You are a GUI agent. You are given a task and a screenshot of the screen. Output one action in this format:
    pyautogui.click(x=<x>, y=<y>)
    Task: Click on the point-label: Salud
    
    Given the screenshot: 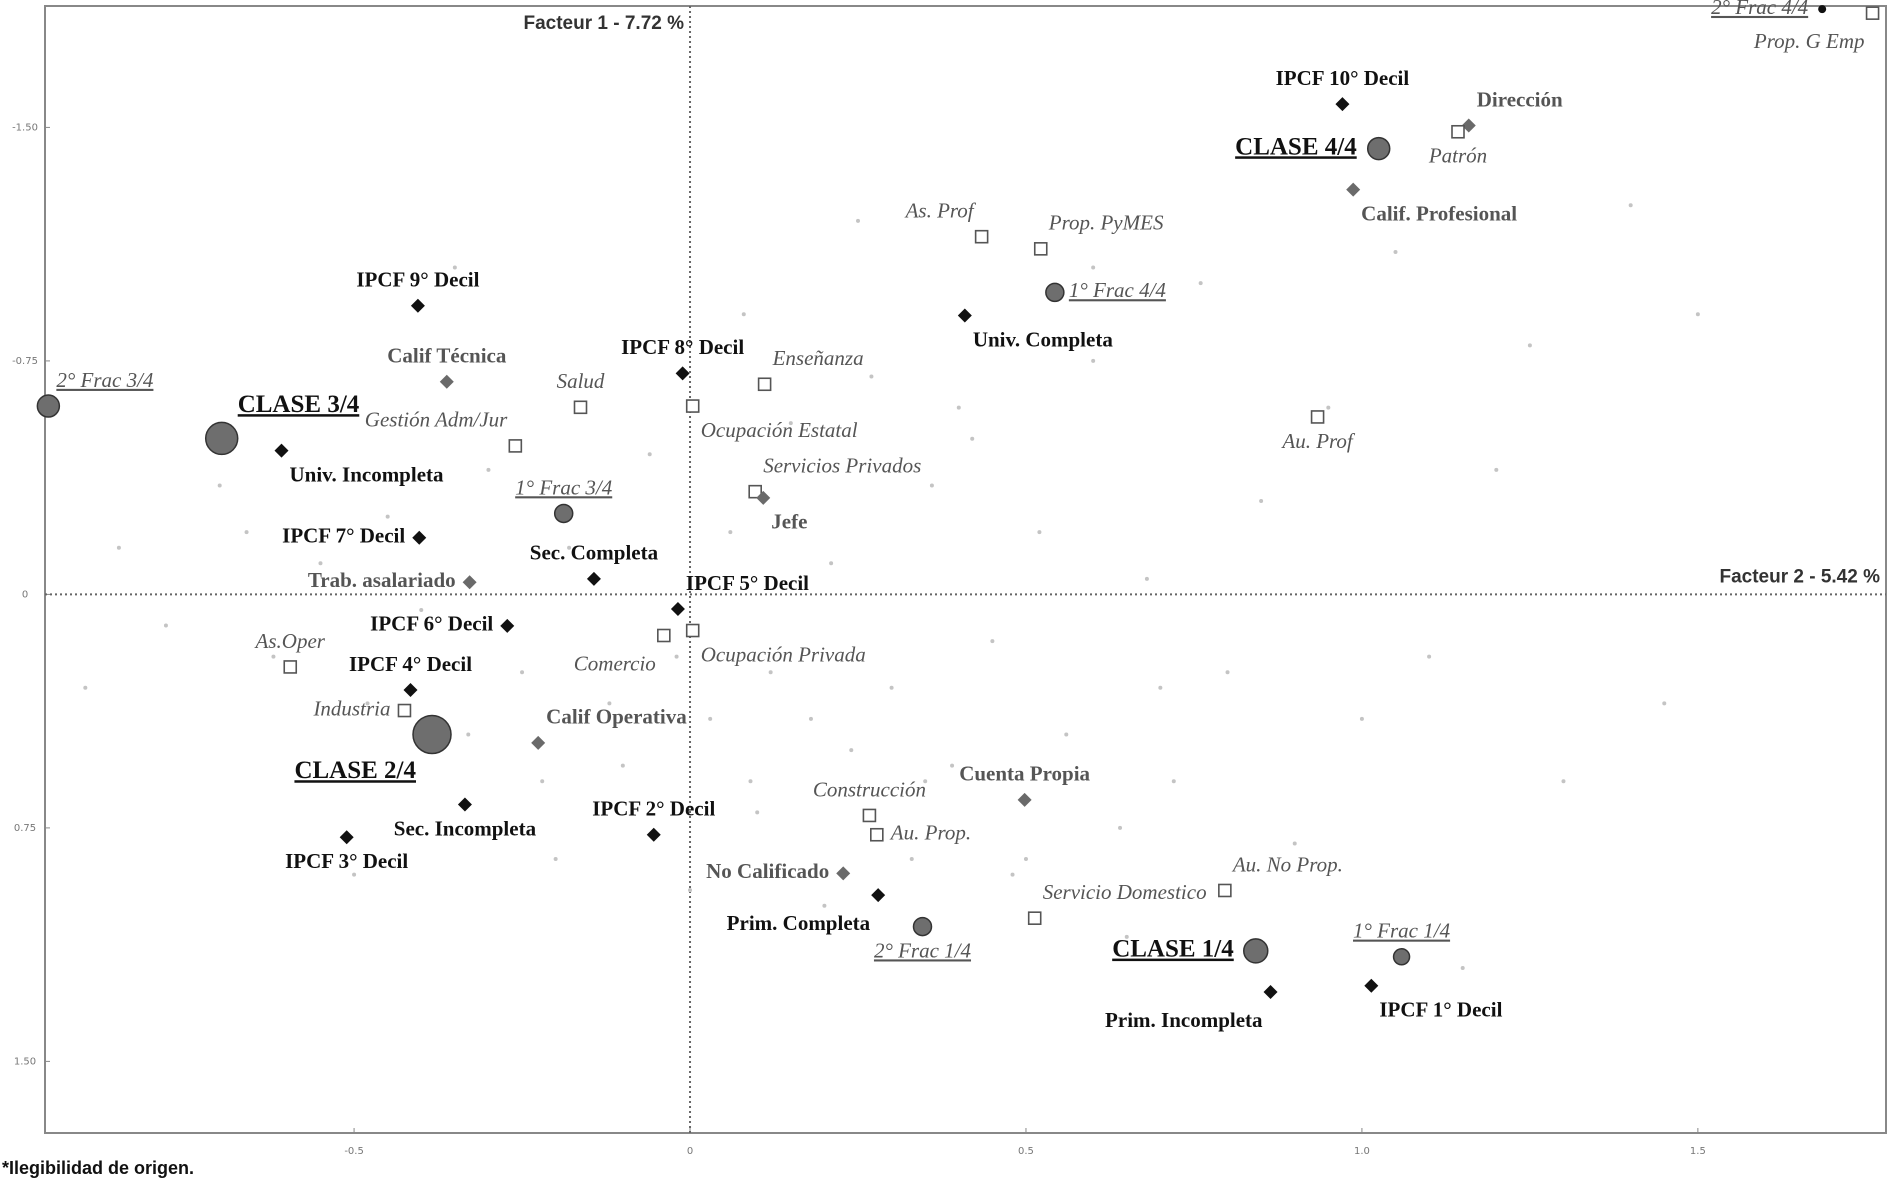 What is the action you would take?
    pyautogui.click(x=581, y=381)
    